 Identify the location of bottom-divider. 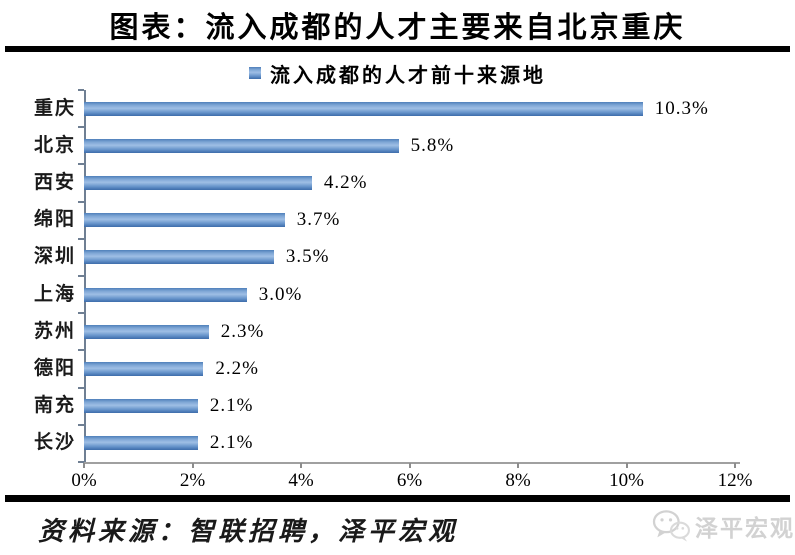
(397, 498).